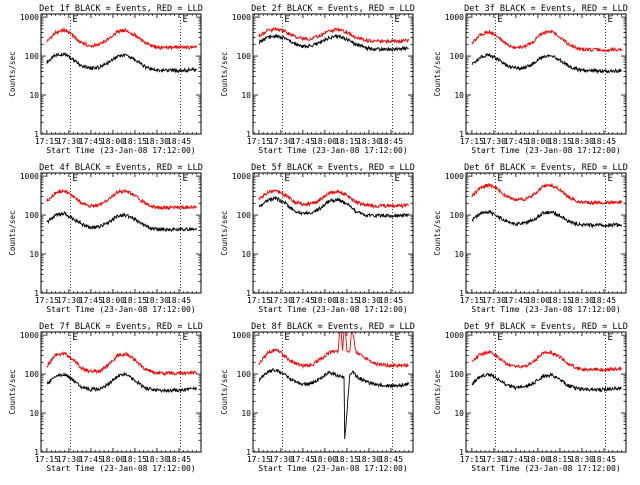  I want to click on panel-title: Det 5f BLACK = Events, RED = LLD, so click(333, 168).